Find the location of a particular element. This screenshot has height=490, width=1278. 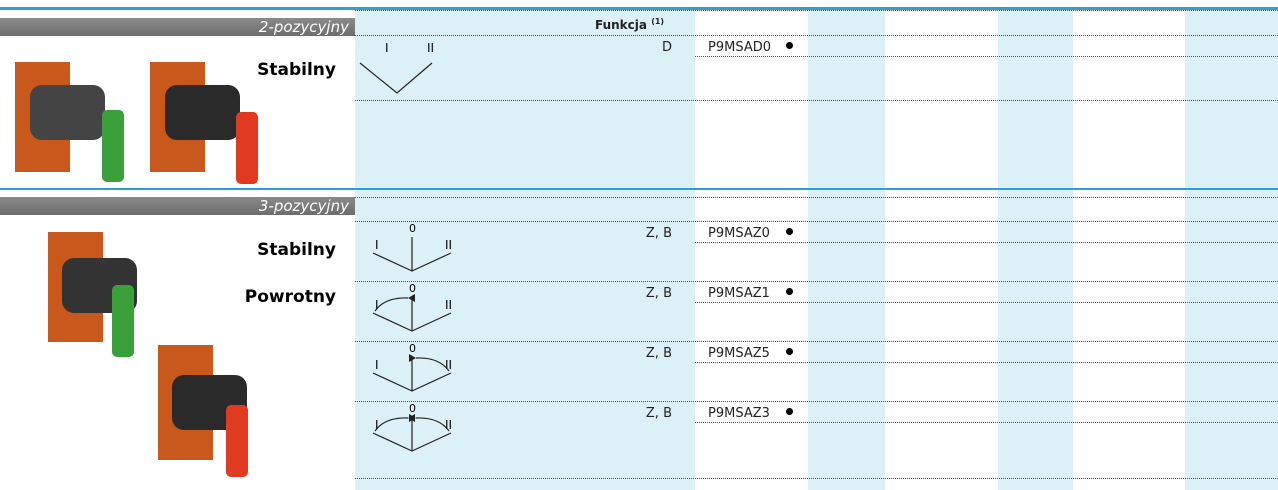

function-header: Funkcja (1) is located at coordinates (629, 24).